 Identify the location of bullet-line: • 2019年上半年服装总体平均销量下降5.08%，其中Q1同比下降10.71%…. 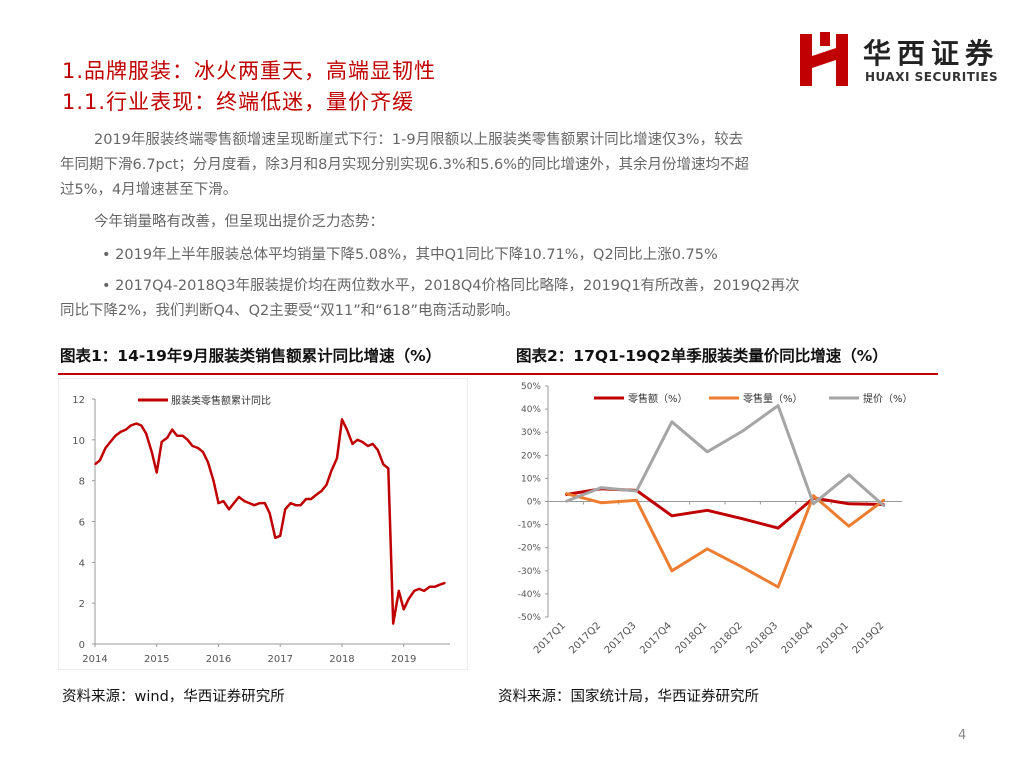
(410, 255).